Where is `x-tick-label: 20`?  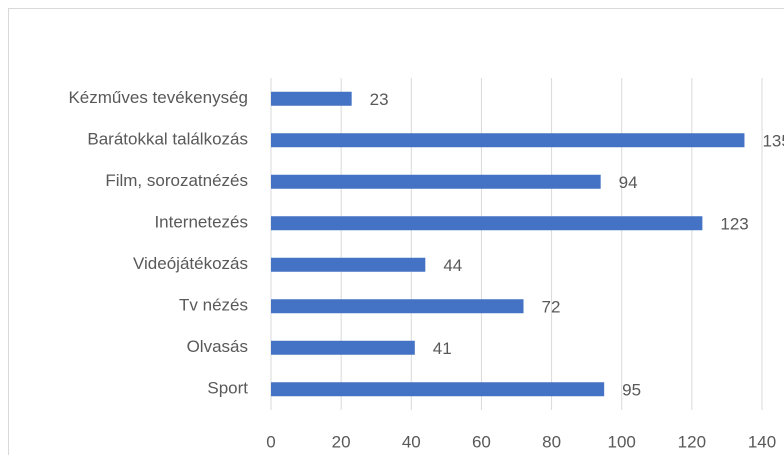
x-tick-label: 20 is located at coordinates (341, 441).